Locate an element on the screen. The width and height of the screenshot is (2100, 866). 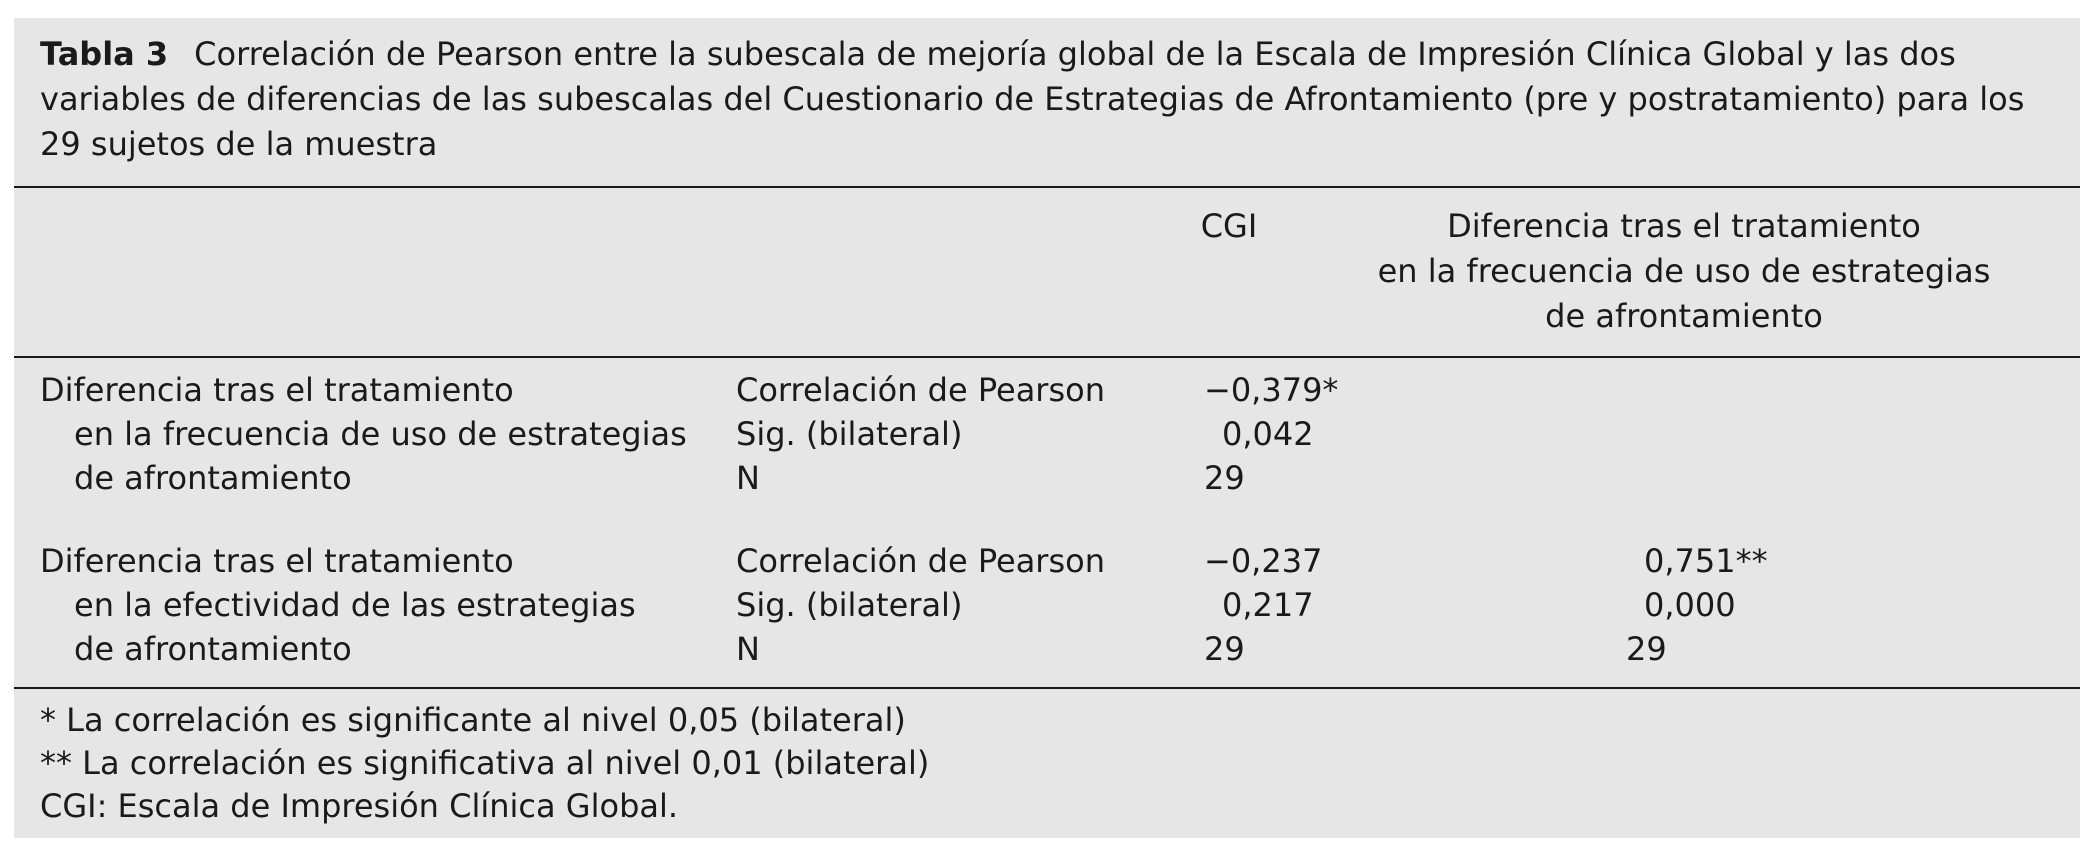
column-header-line: en la frecuencia de uso de estrategias is located at coordinates (1684, 271).